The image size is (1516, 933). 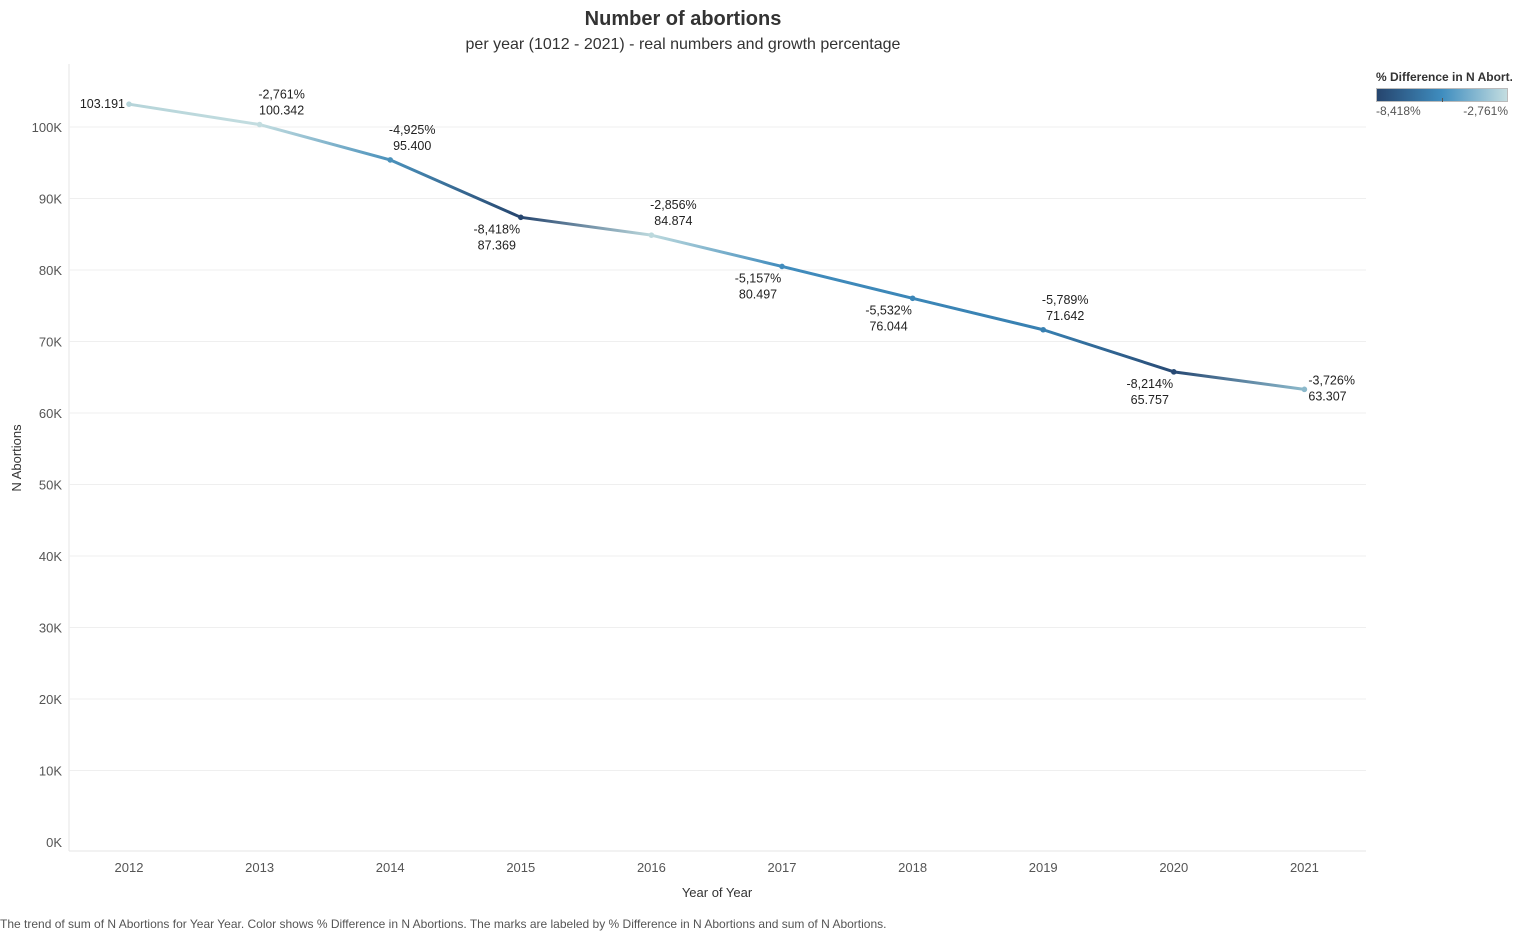 I want to click on x-axis-label: Year of Year, so click(x=717, y=892).